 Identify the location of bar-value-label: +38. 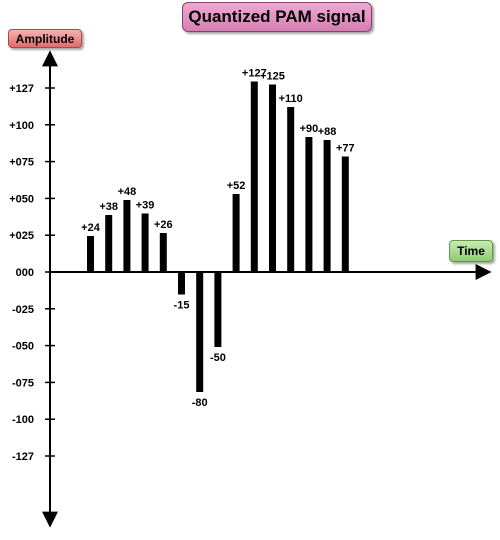
(108, 207).